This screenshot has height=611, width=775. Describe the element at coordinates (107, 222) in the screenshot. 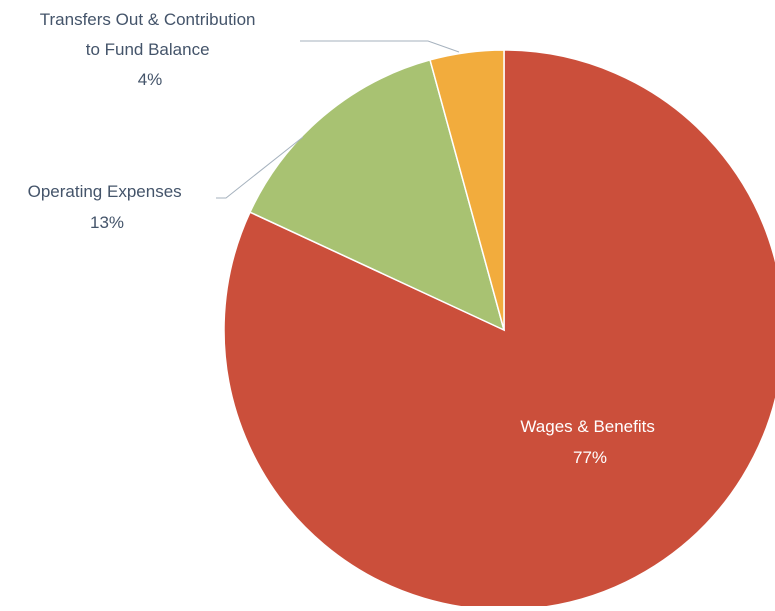

I see `data-label-operating-percent: 13%` at that location.